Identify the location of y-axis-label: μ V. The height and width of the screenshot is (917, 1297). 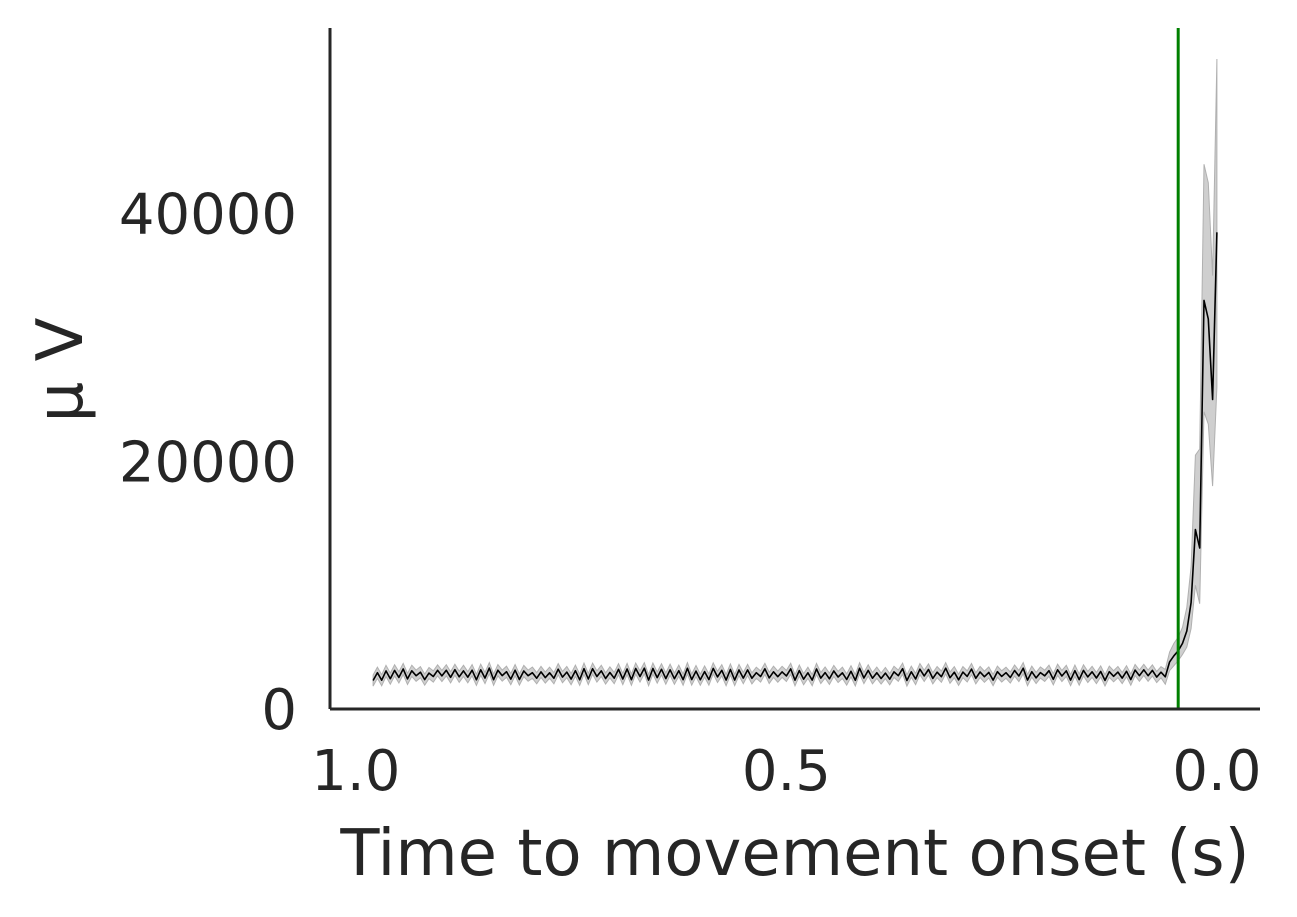
(61, 369).